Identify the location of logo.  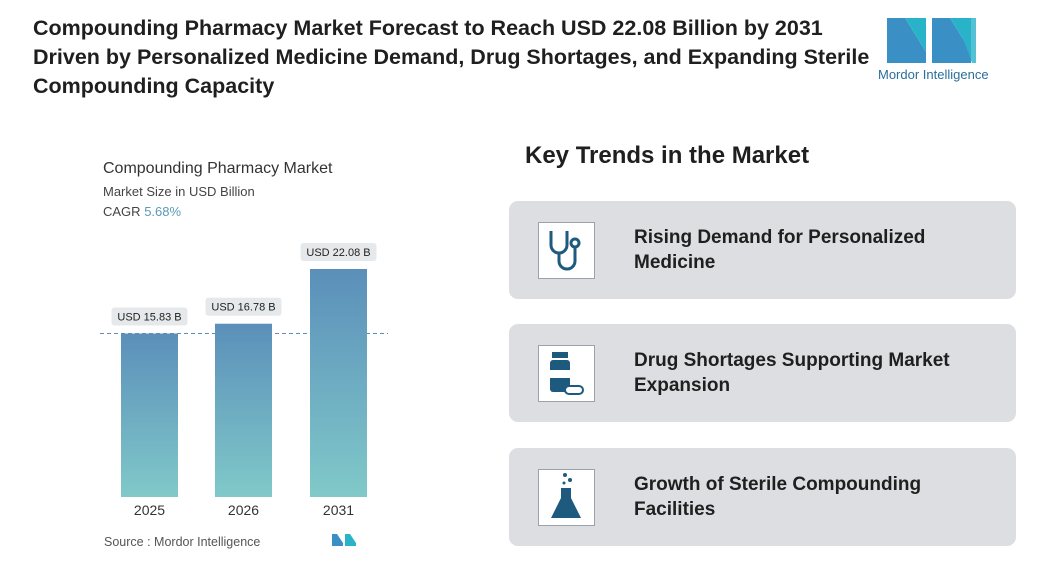
(931, 40).